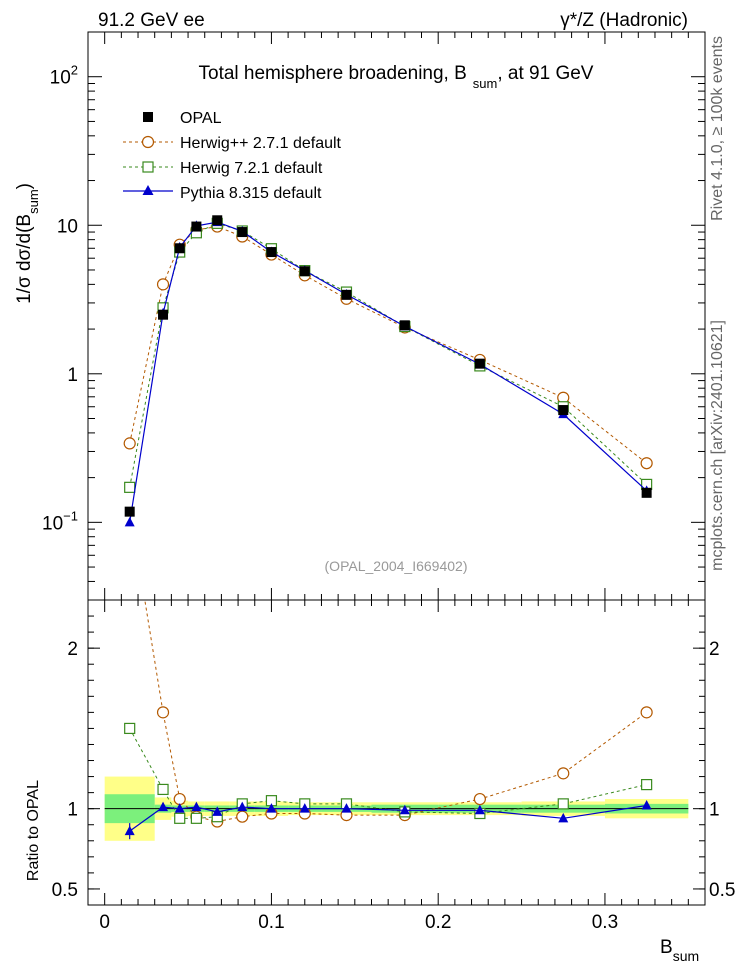 The width and height of the screenshot is (746, 972). Describe the element at coordinates (129, 521) in the screenshot. I see `main-point-pythia-8-315-default` at that location.